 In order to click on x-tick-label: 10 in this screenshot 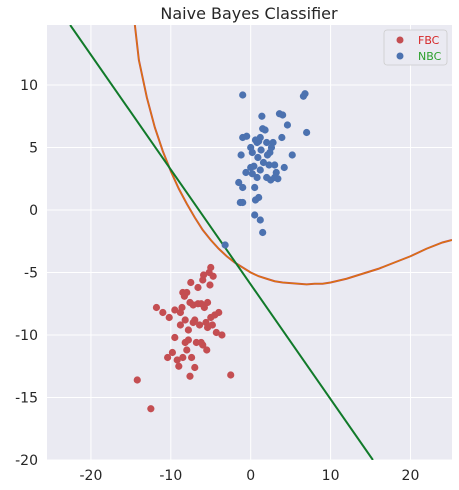, I will do `click(331, 476)`.